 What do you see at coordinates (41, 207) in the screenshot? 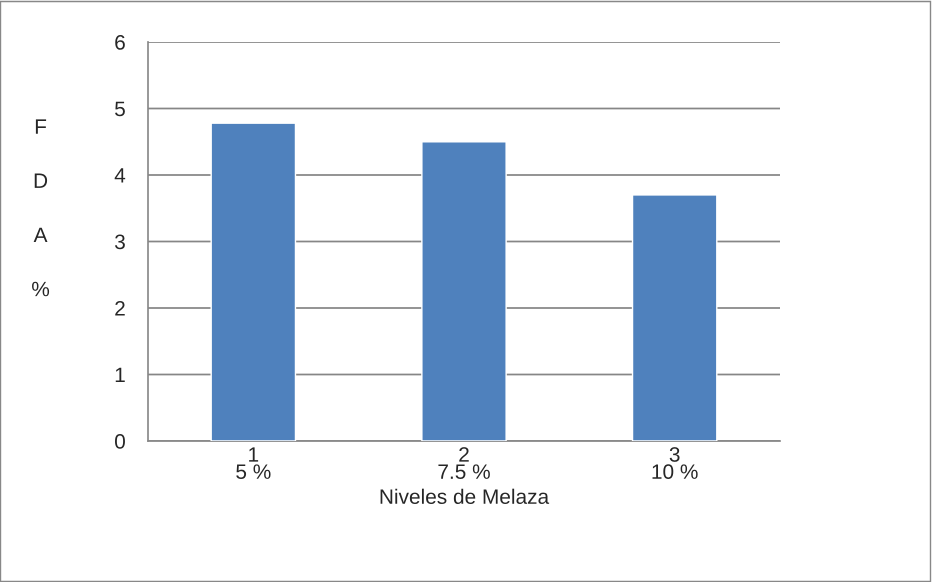
I see `text: F D A %` at bounding box center [41, 207].